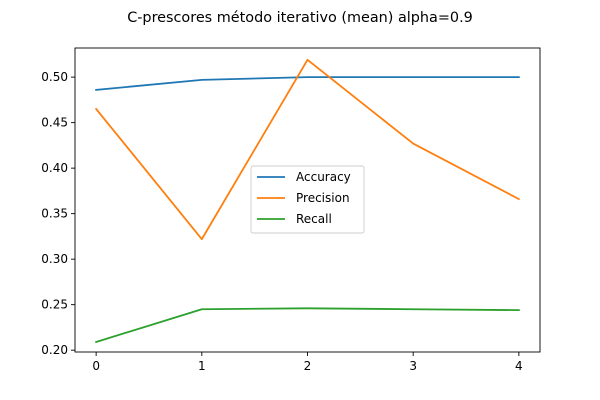  Describe the element at coordinates (519, 366) in the screenshot. I see `x-tick-label: 4` at that location.